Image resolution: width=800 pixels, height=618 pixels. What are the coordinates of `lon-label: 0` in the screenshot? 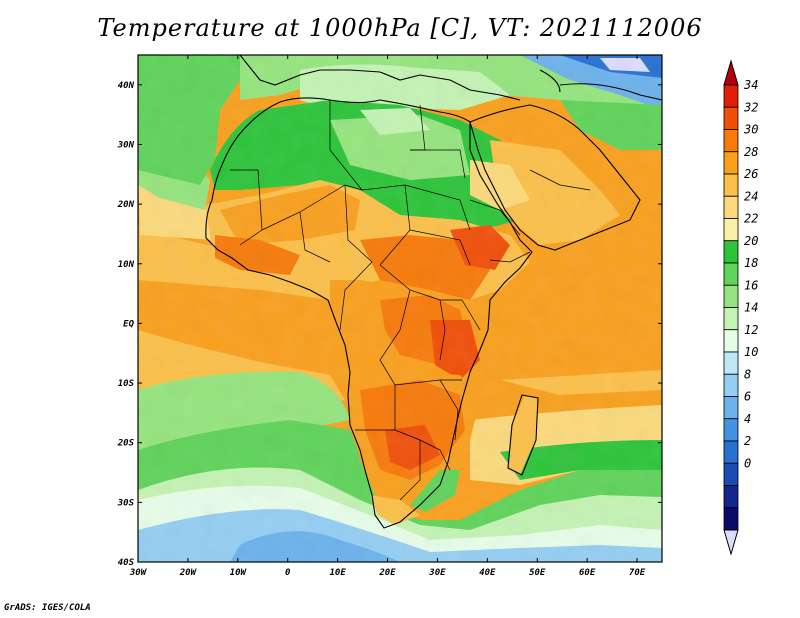 It's located at (288, 573).